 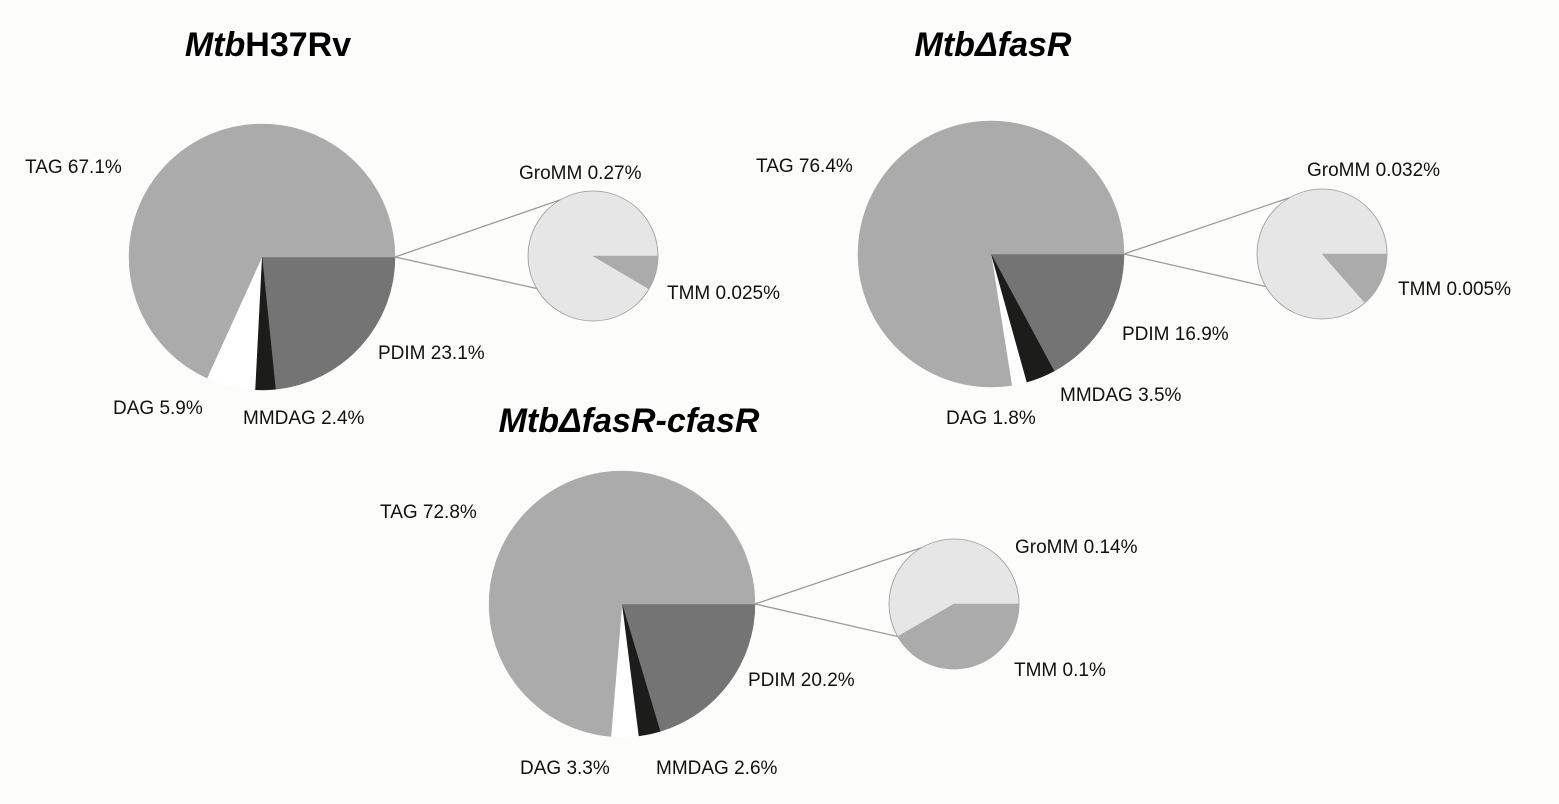 I want to click on label-tag: TAG 67.1%, so click(x=73, y=167).